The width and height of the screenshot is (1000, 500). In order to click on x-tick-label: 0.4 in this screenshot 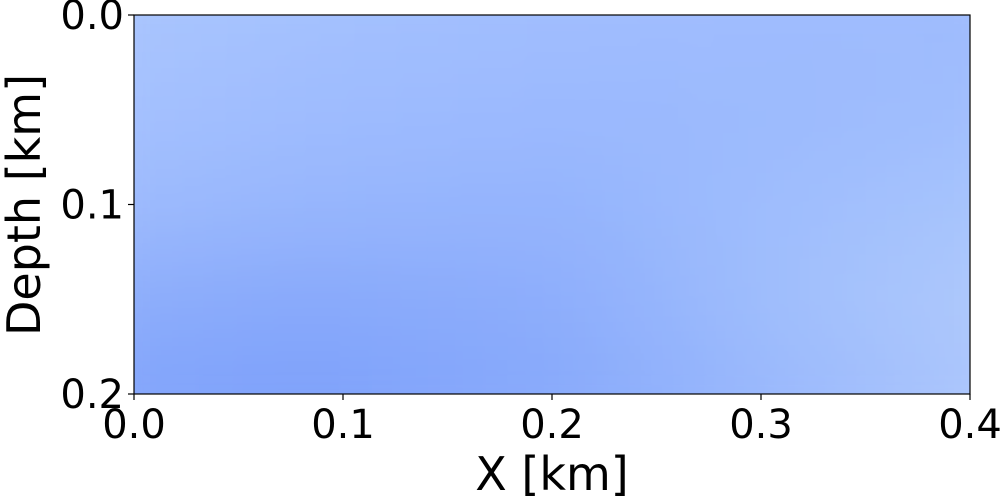, I will do `click(969, 425)`.